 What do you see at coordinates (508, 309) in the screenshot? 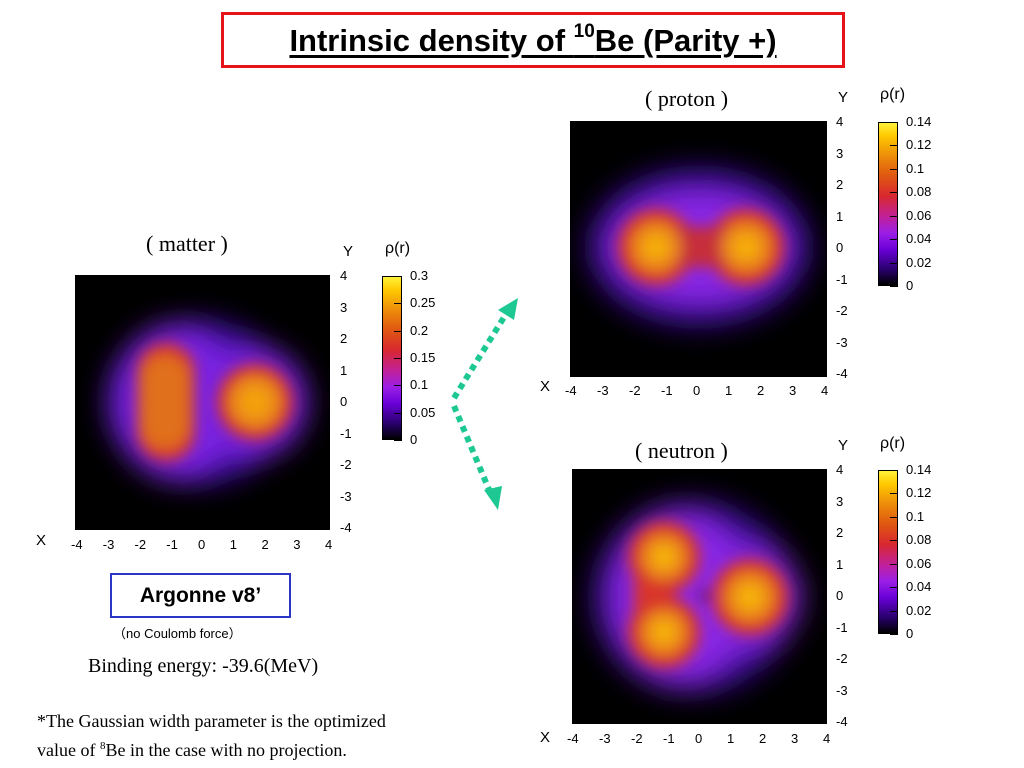
I see `arrow-to-proton-head` at bounding box center [508, 309].